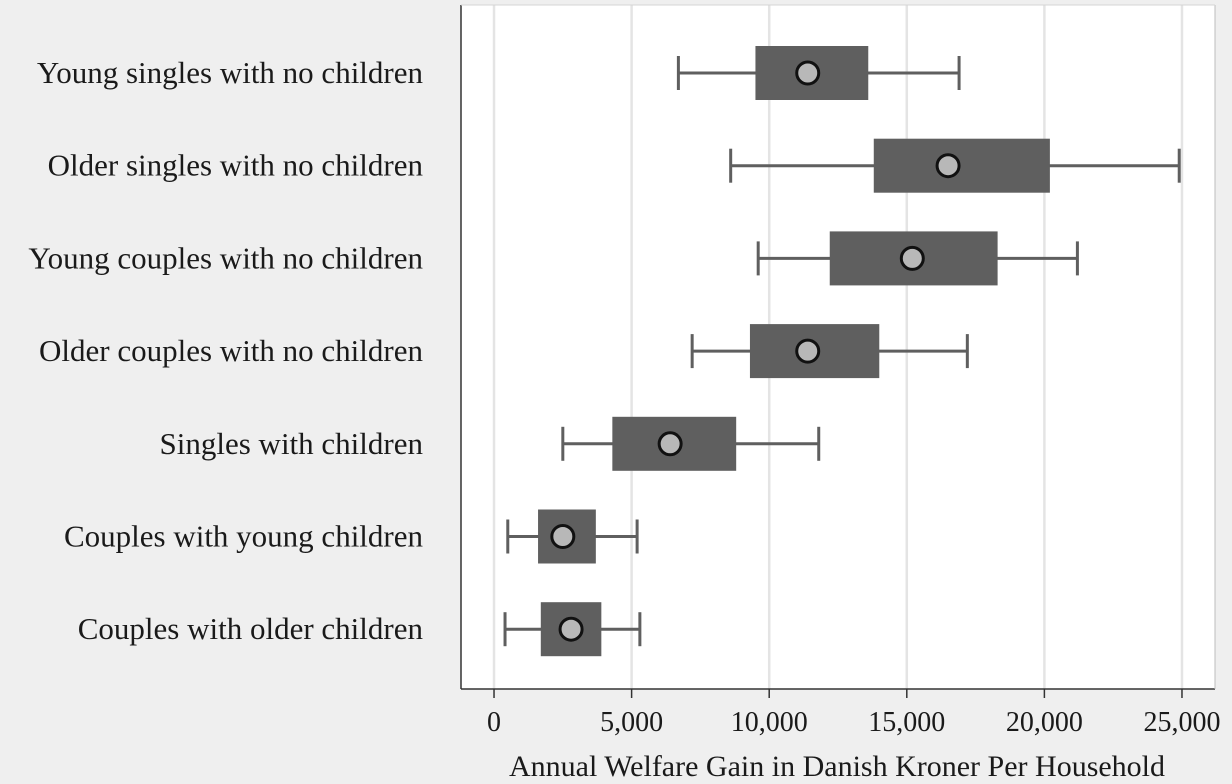 The width and height of the screenshot is (1232, 784). I want to click on x-tick-label: 25,000, so click(1181, 722).